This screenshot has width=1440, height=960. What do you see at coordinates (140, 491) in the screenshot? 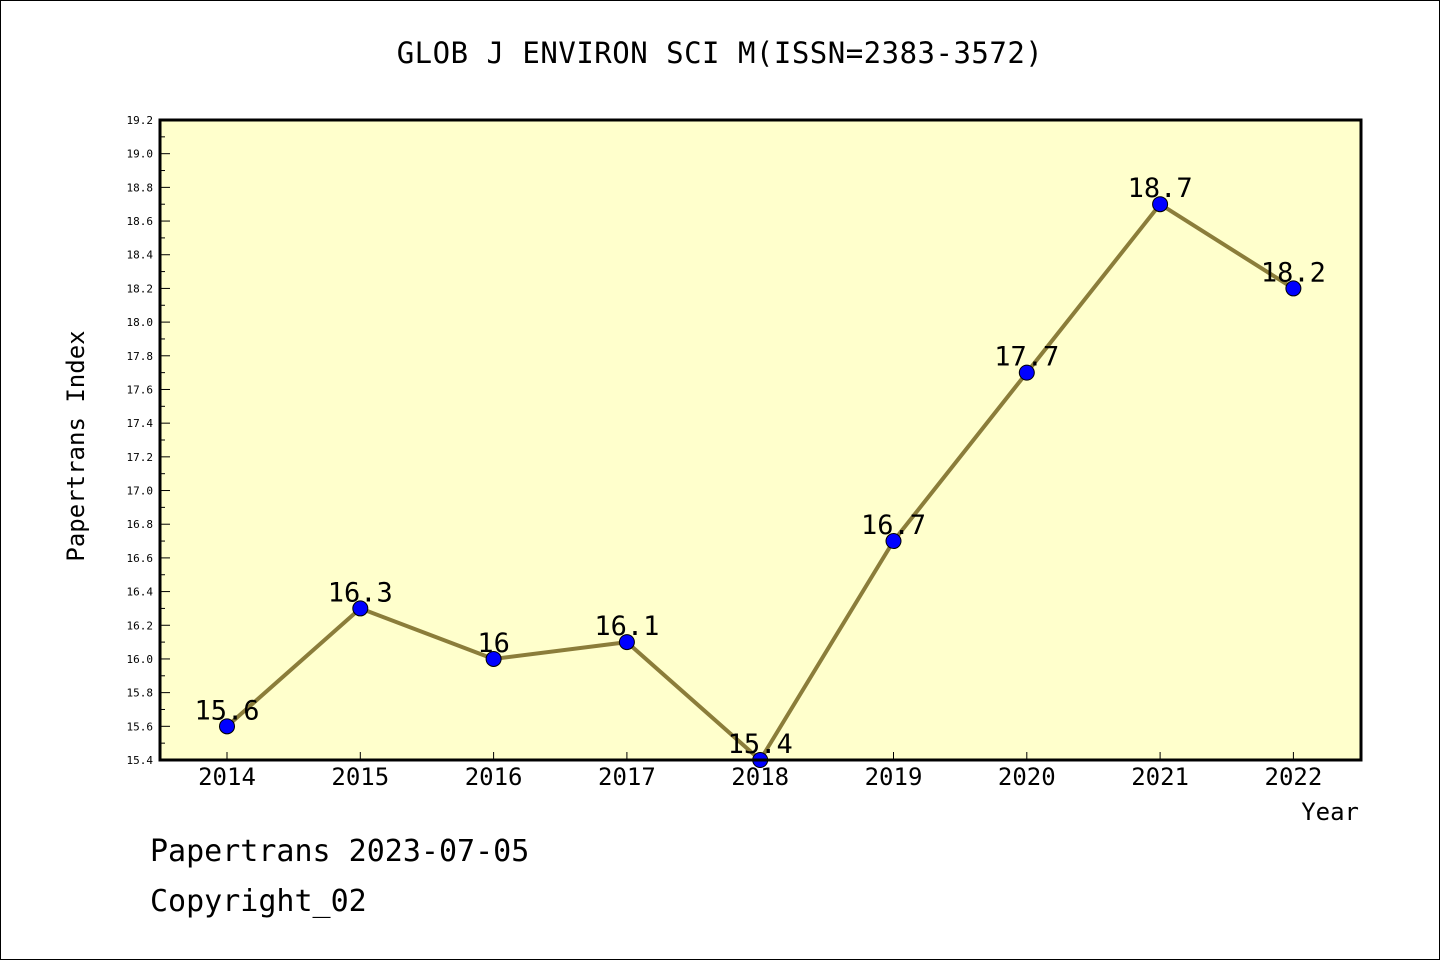
I see `y-tick-label: 17.0` at bounding box center [140, 491].